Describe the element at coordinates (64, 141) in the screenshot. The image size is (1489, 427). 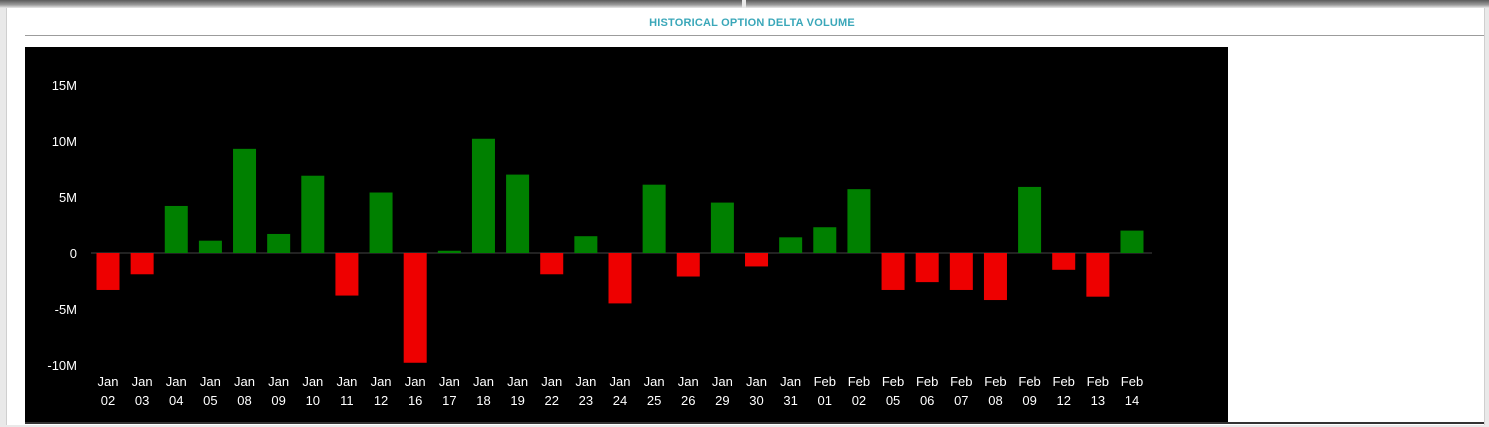
I see `y-tick-label: 10M` at that location.